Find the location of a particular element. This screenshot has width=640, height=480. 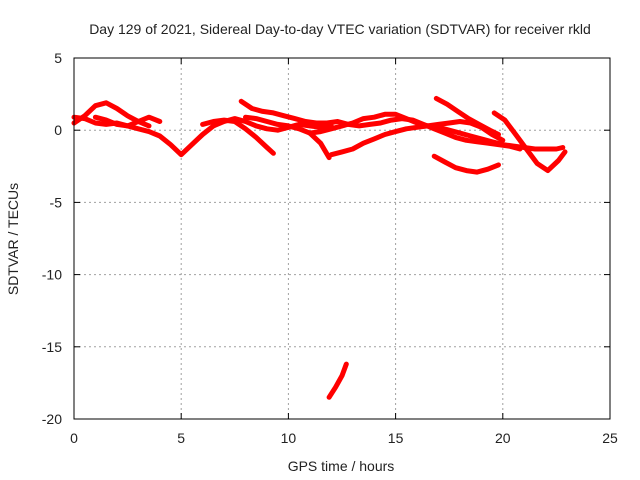

x-tick-label: 5 is located at coordinates (181, 438).